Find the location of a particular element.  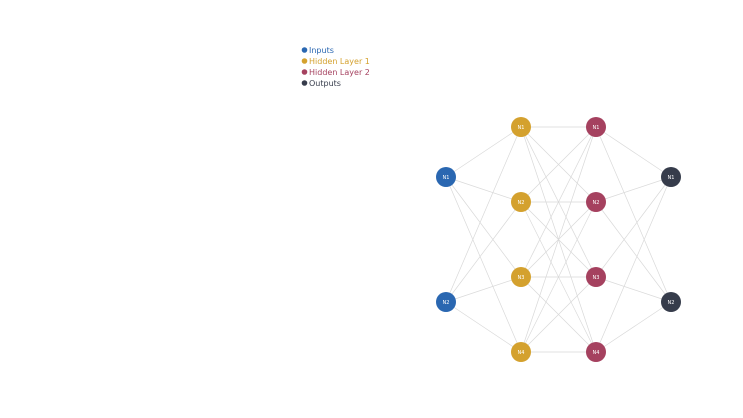

legend-label: Hidden Layer 1 is located at coordinates (339, 61).